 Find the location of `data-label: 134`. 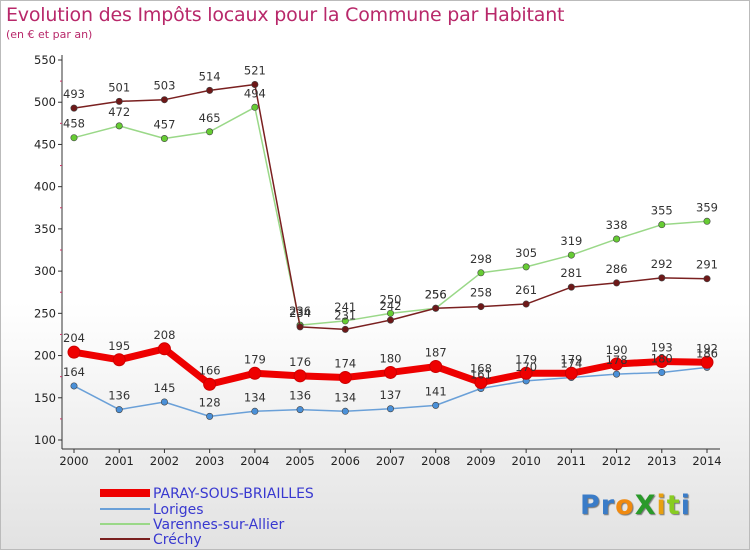

data-label: 134 is located at coordinates (255, 397).